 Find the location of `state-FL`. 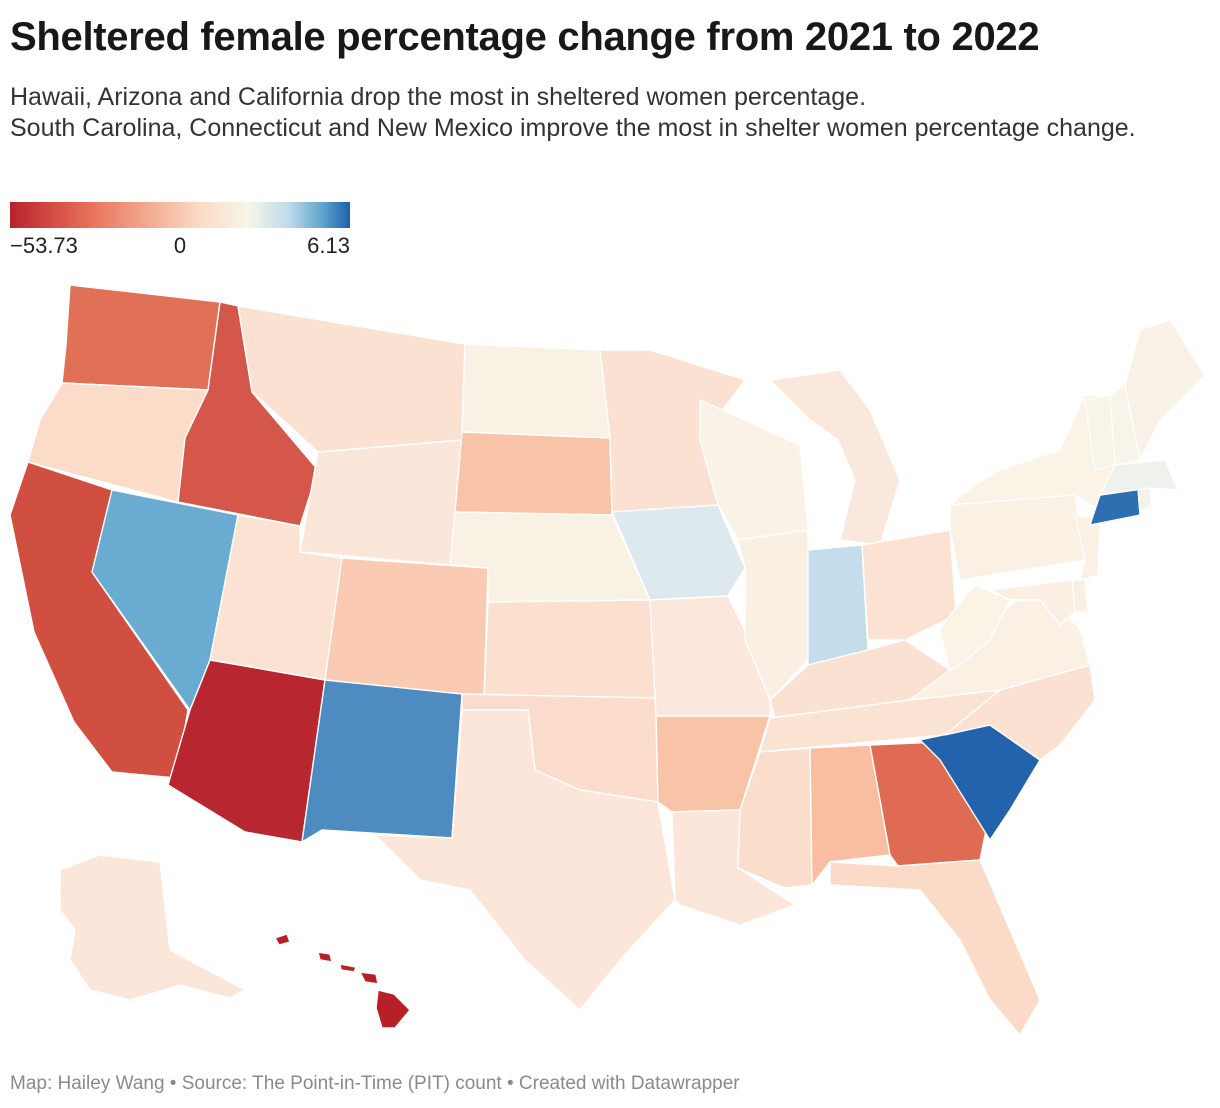

state-FL is located at coordinates (935, 947).